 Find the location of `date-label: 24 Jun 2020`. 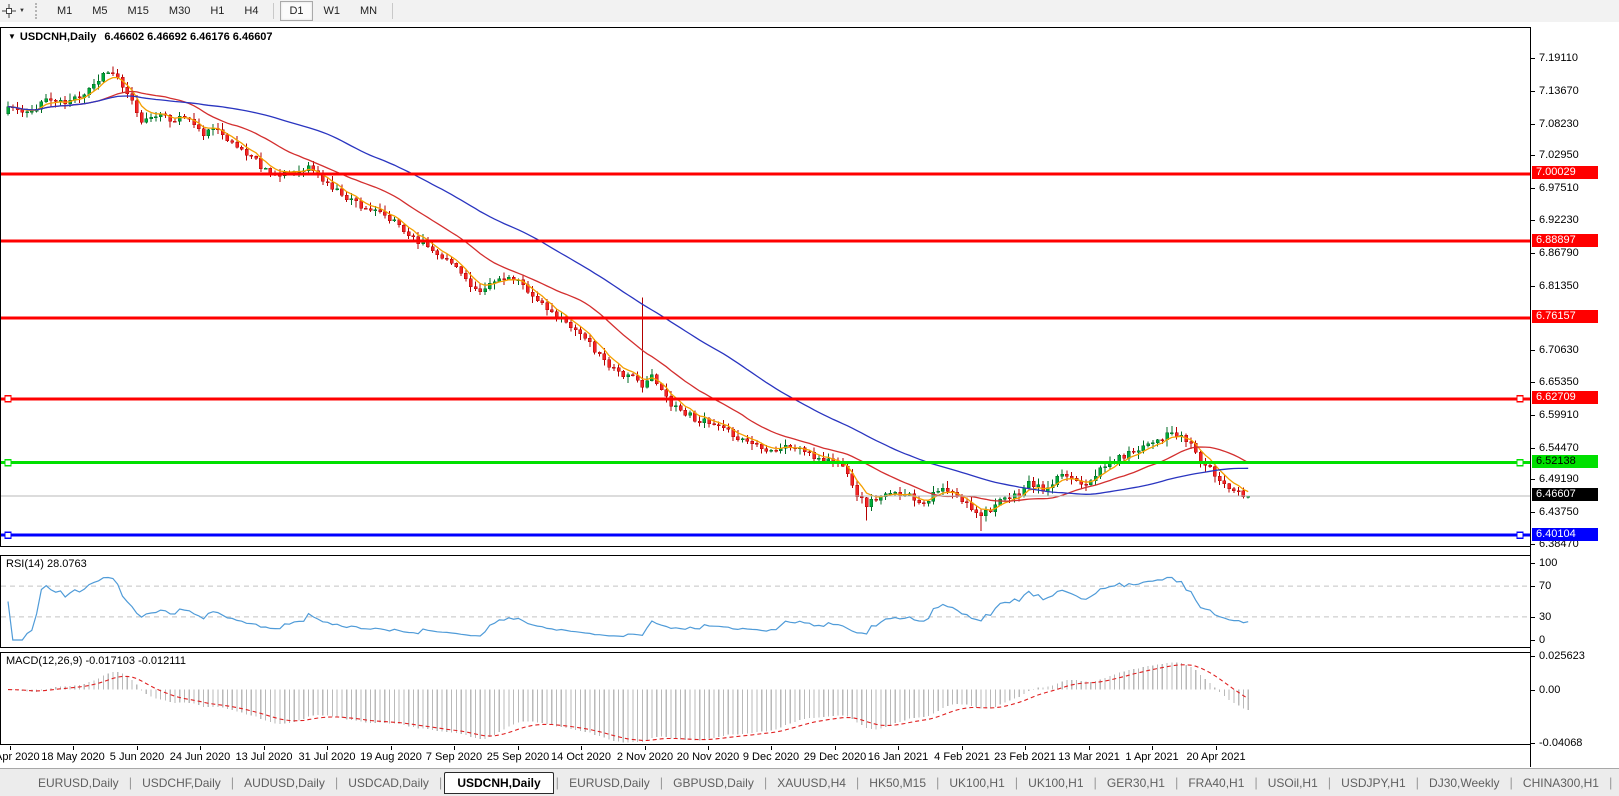

date-label: 24 Jun 2020 is located at coordinates (200, 757).